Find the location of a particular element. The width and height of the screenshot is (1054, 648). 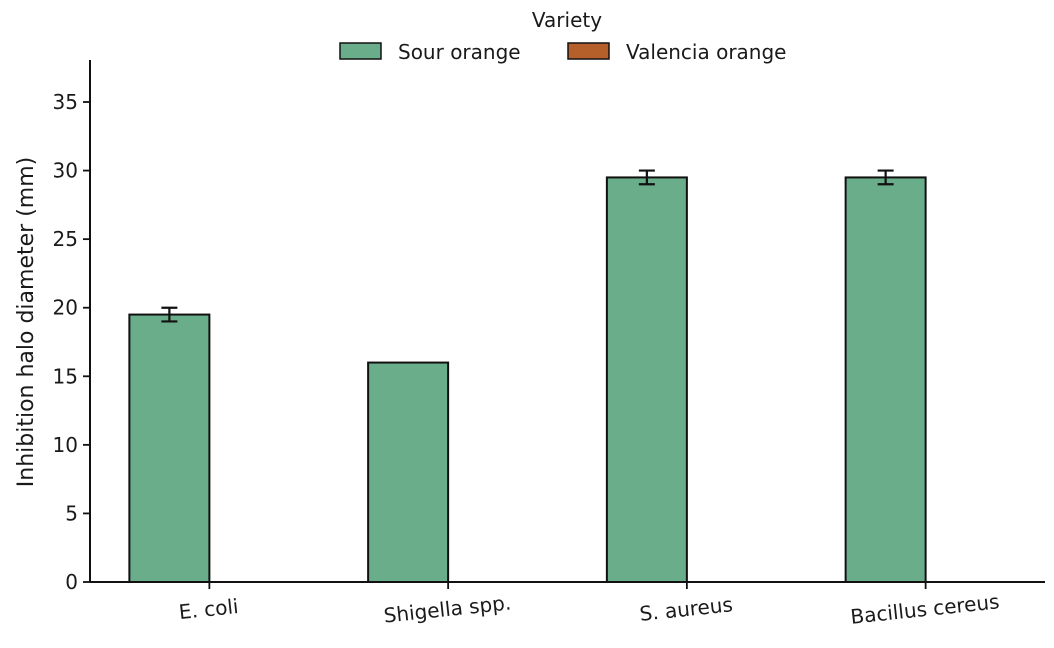

legend-item-1: Valencia orange is located at coordinates (676, 52).